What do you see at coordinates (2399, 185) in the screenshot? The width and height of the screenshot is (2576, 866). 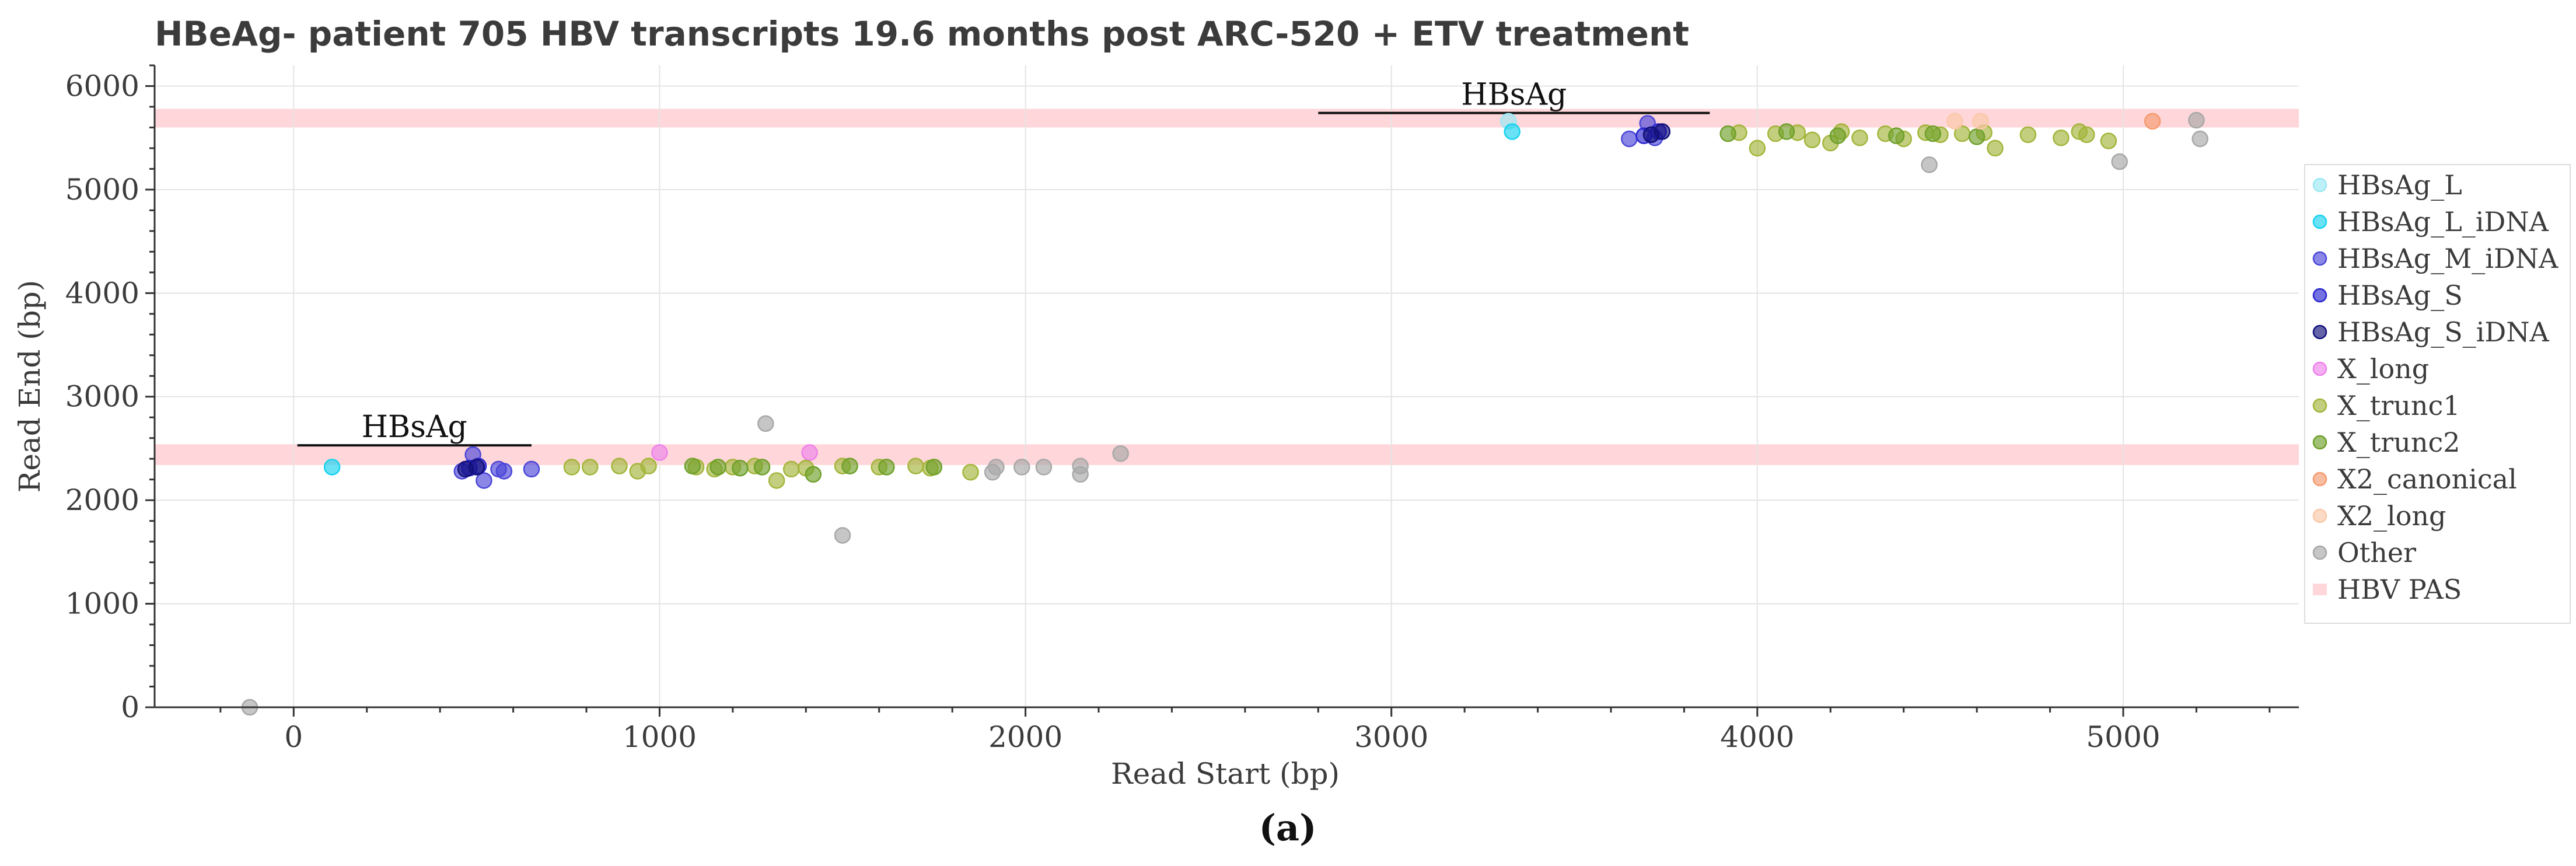 I see `legend-label: HBsAg_L` at bounding box center [2399, 185].